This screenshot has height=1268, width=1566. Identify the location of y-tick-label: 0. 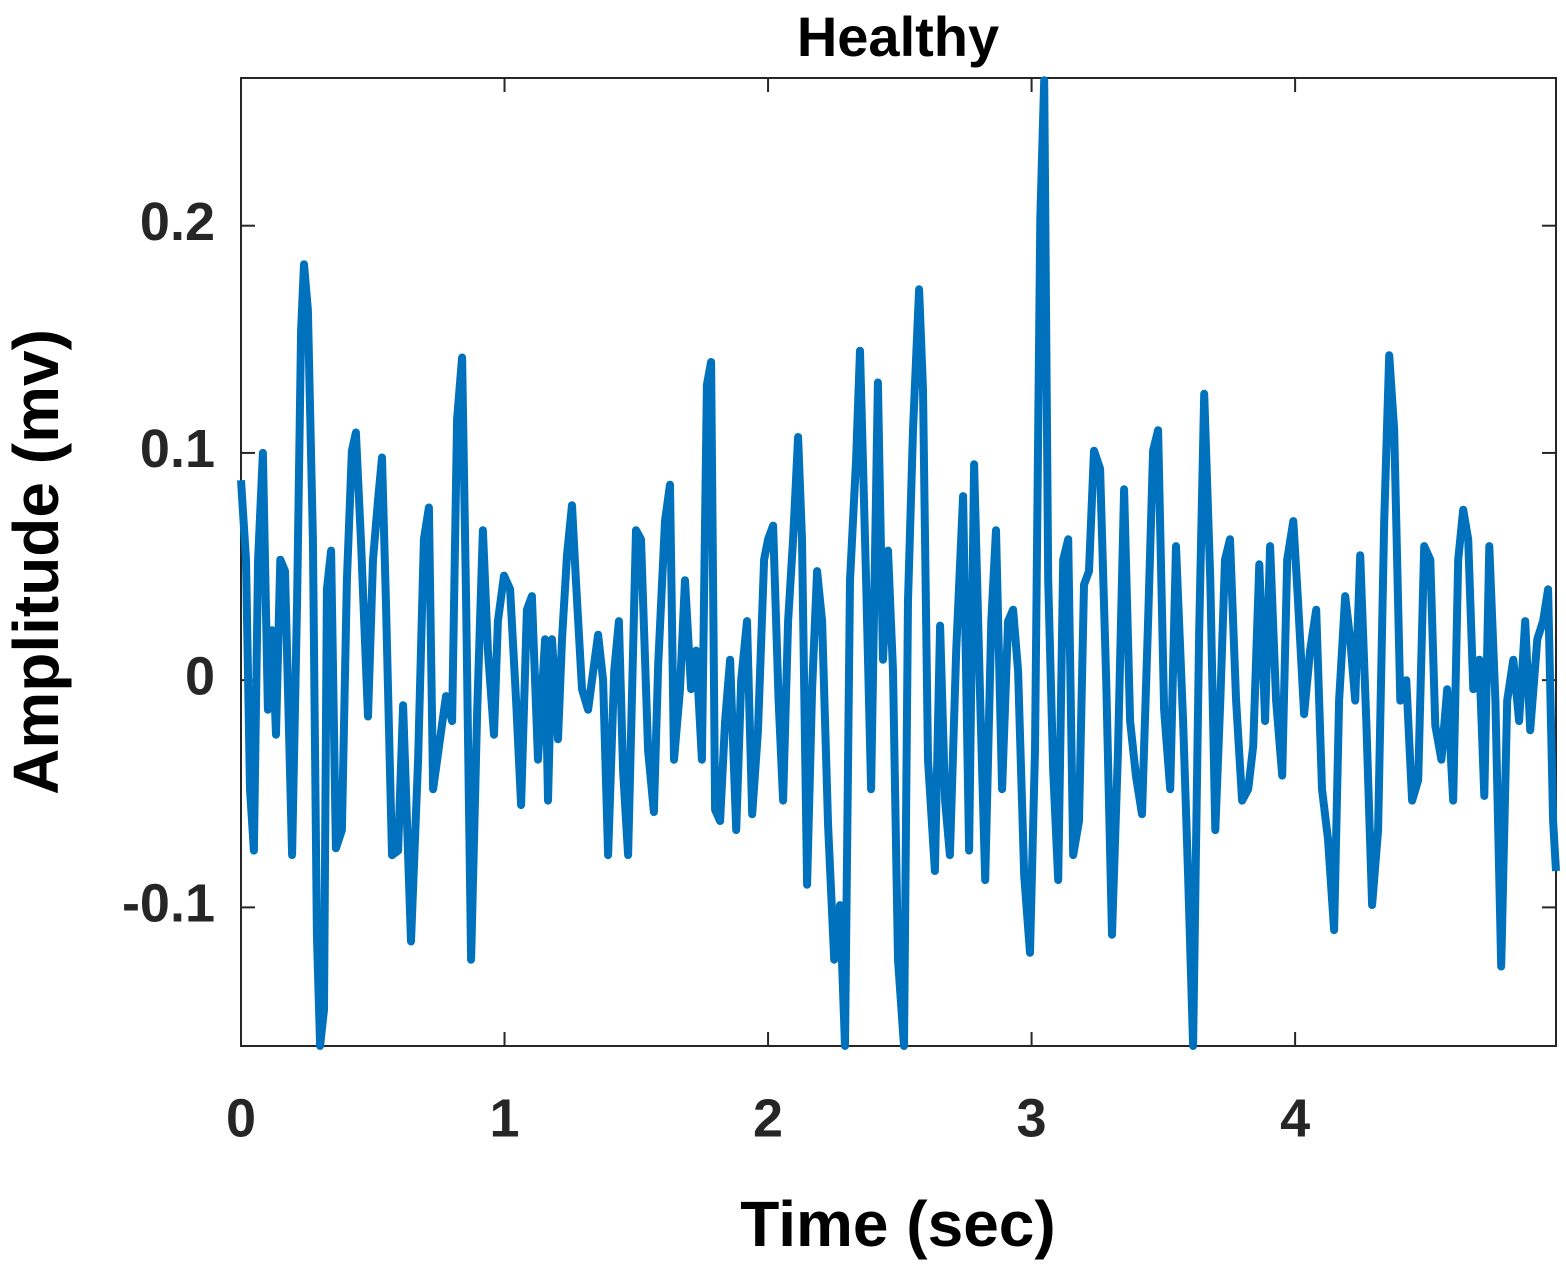
(200, 676).